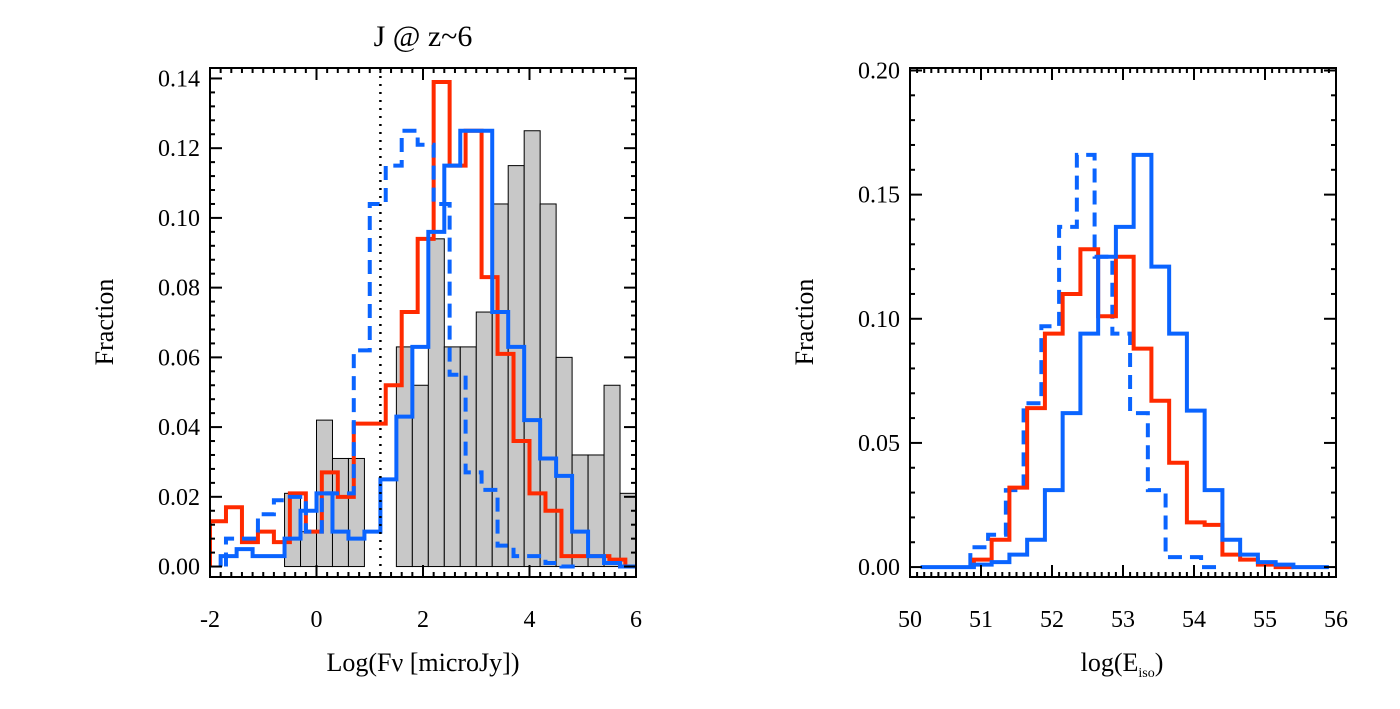 The image size is (1400, 709). What do you see at coordinates (179, 428) in the screenshot?
I see `y-tick-label: 0.04` at bounding box center [179, 428].